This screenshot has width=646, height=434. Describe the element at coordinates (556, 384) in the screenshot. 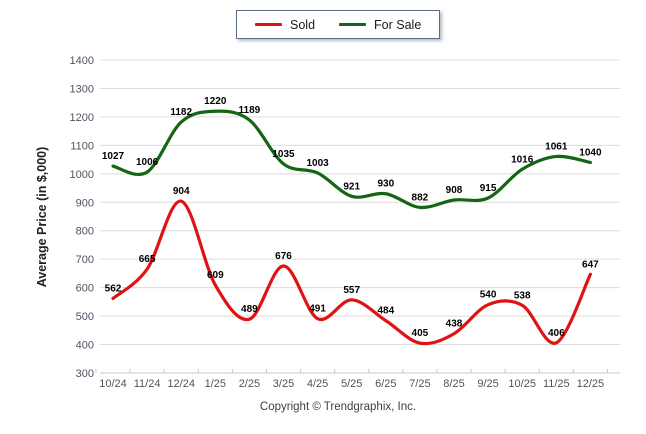

I see `x-tick-label: 11/25` at that location.